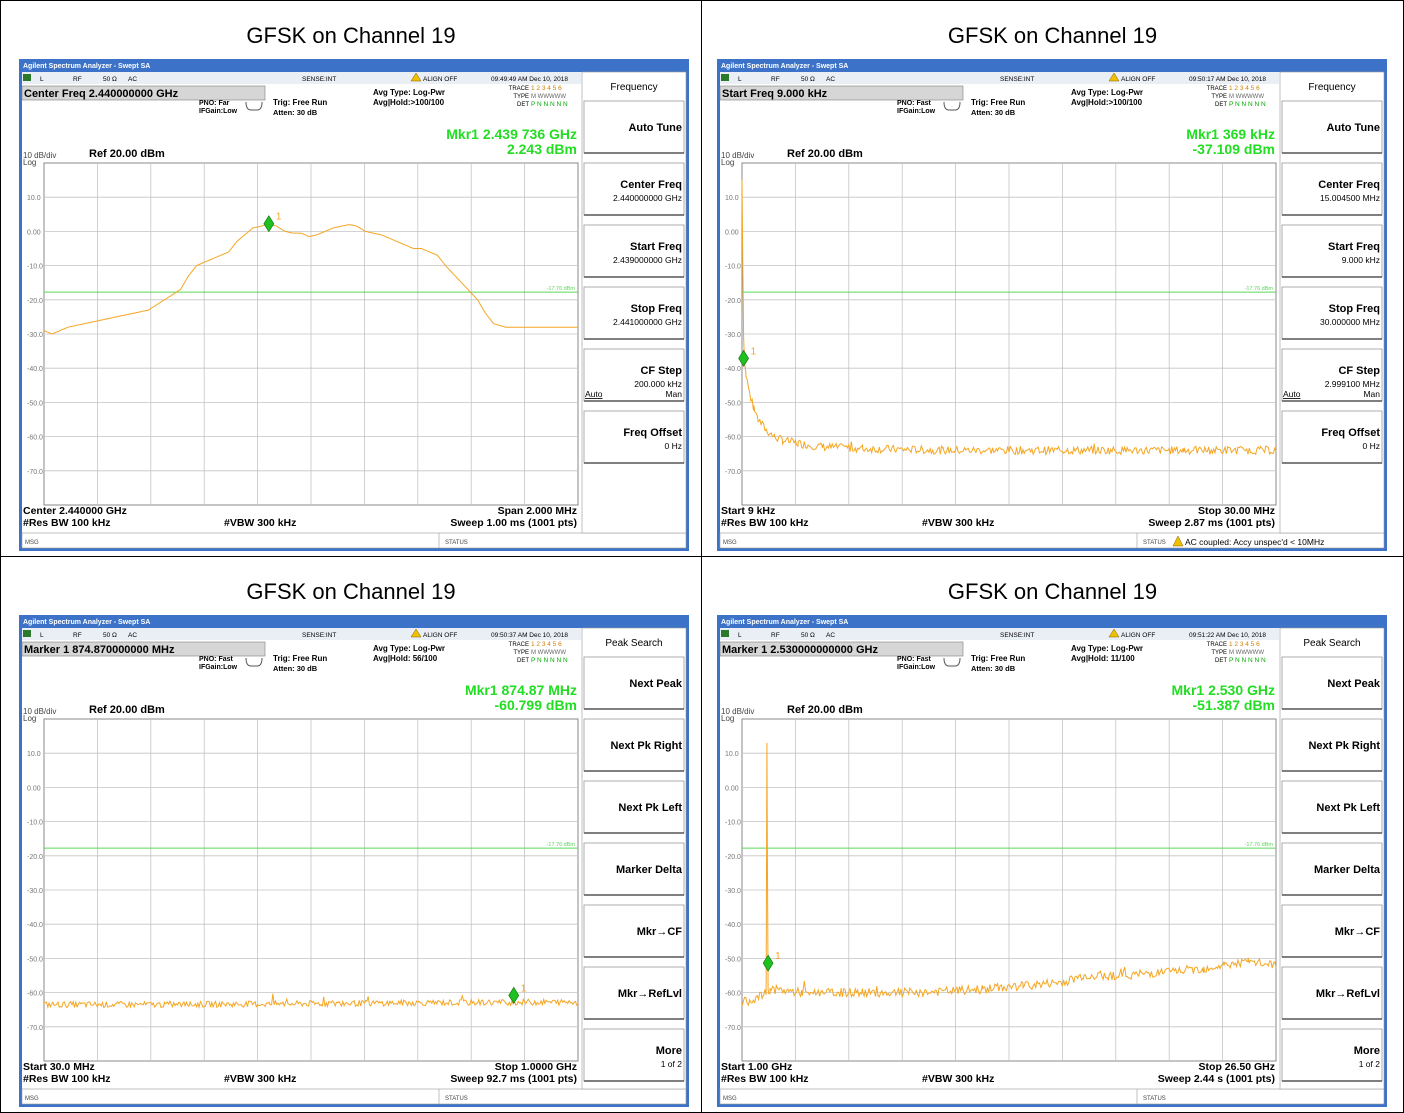 Image resolution: width=1404 pixels, height=1113 pixels. Describe the element at coordinates (993, 112) in the screenshot. I see `atten-setting: Atten: 30 dB` at that location.